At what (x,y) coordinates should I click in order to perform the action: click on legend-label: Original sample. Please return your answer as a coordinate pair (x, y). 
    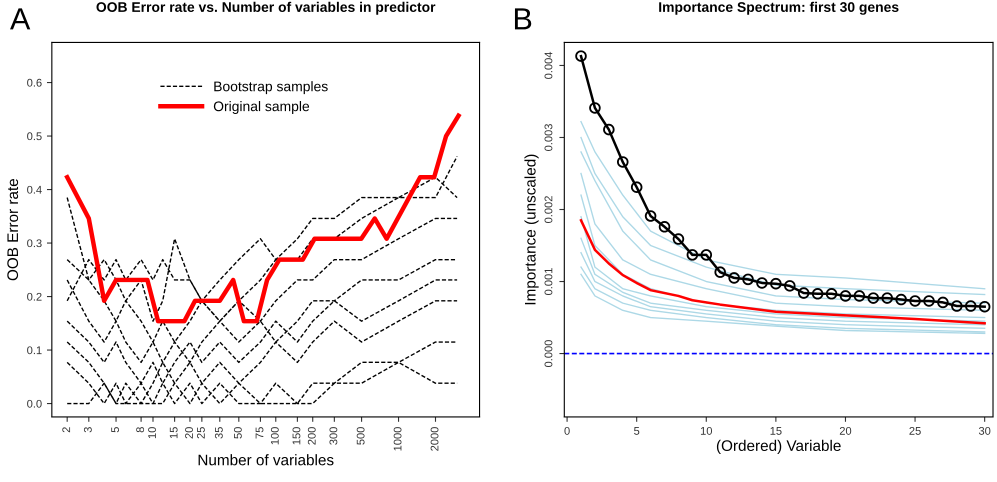
    Looking at the image, I should click on (262, 107).